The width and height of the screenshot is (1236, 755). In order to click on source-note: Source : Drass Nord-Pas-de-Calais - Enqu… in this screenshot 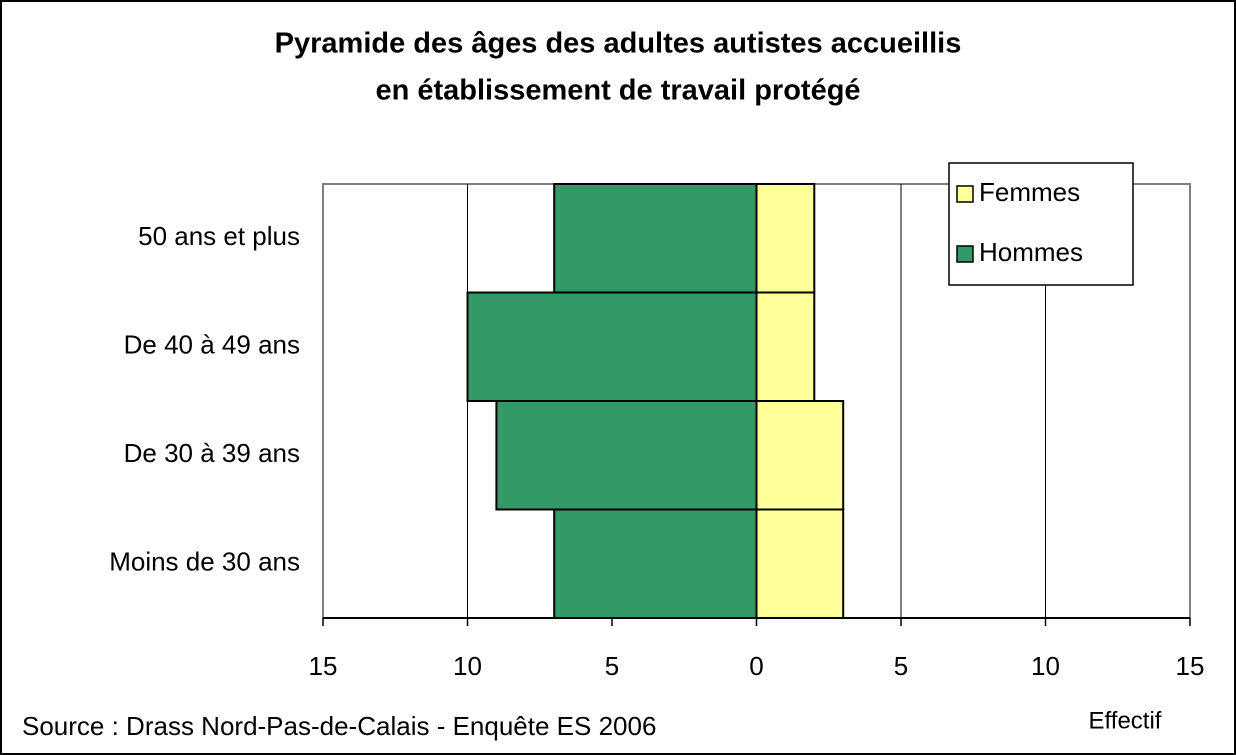, I will do `click(339, 726)`.